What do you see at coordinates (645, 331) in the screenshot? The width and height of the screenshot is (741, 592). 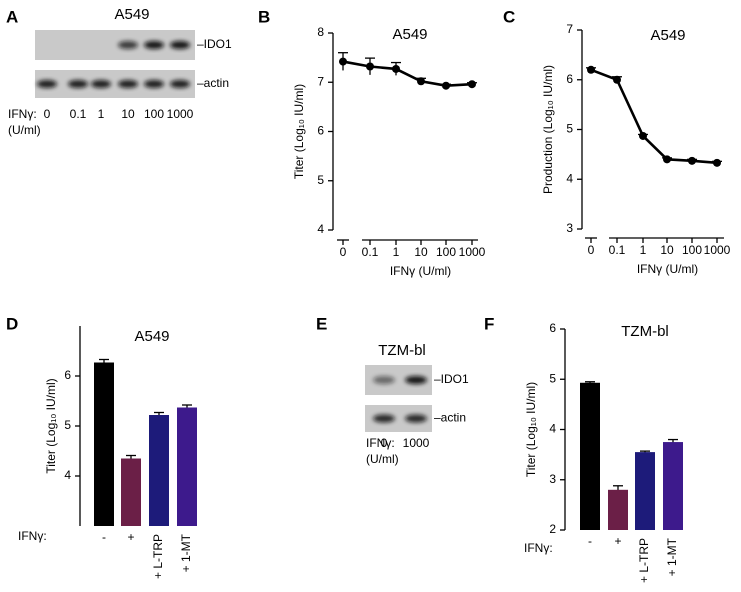 I see `chart-title: TZM-bl` at bounding box center [645, 331].